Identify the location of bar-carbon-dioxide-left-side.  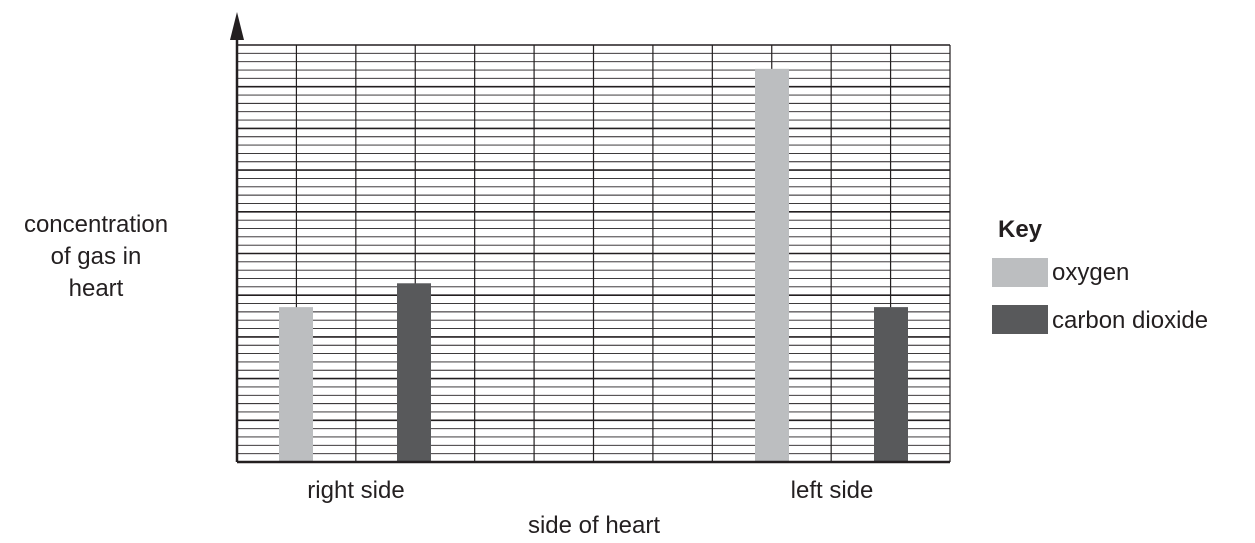
(891, 384).